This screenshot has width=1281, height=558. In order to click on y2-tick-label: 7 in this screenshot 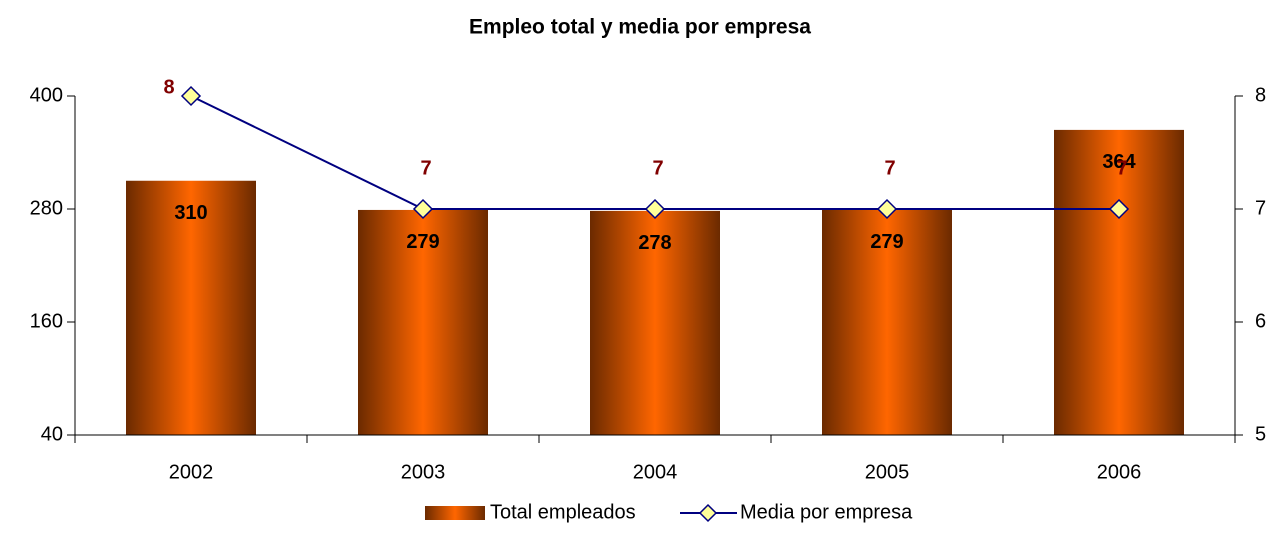, I will do `click(1260, 208)`.